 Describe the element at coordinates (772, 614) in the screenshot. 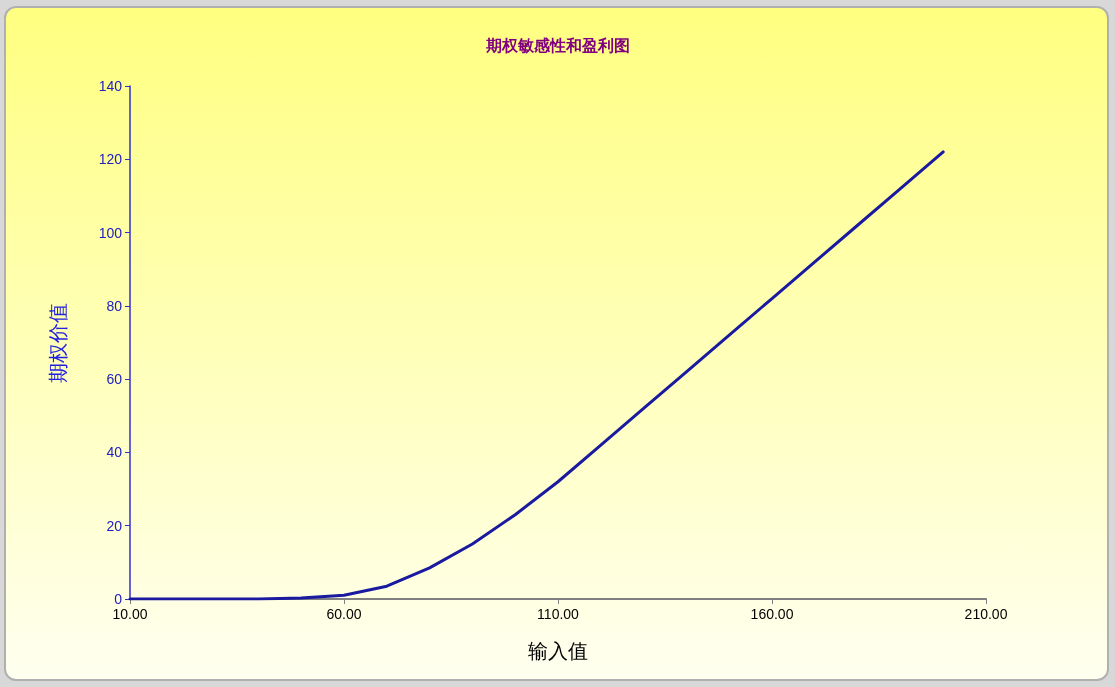

I see `x-tick-label: 160.00` at that location.